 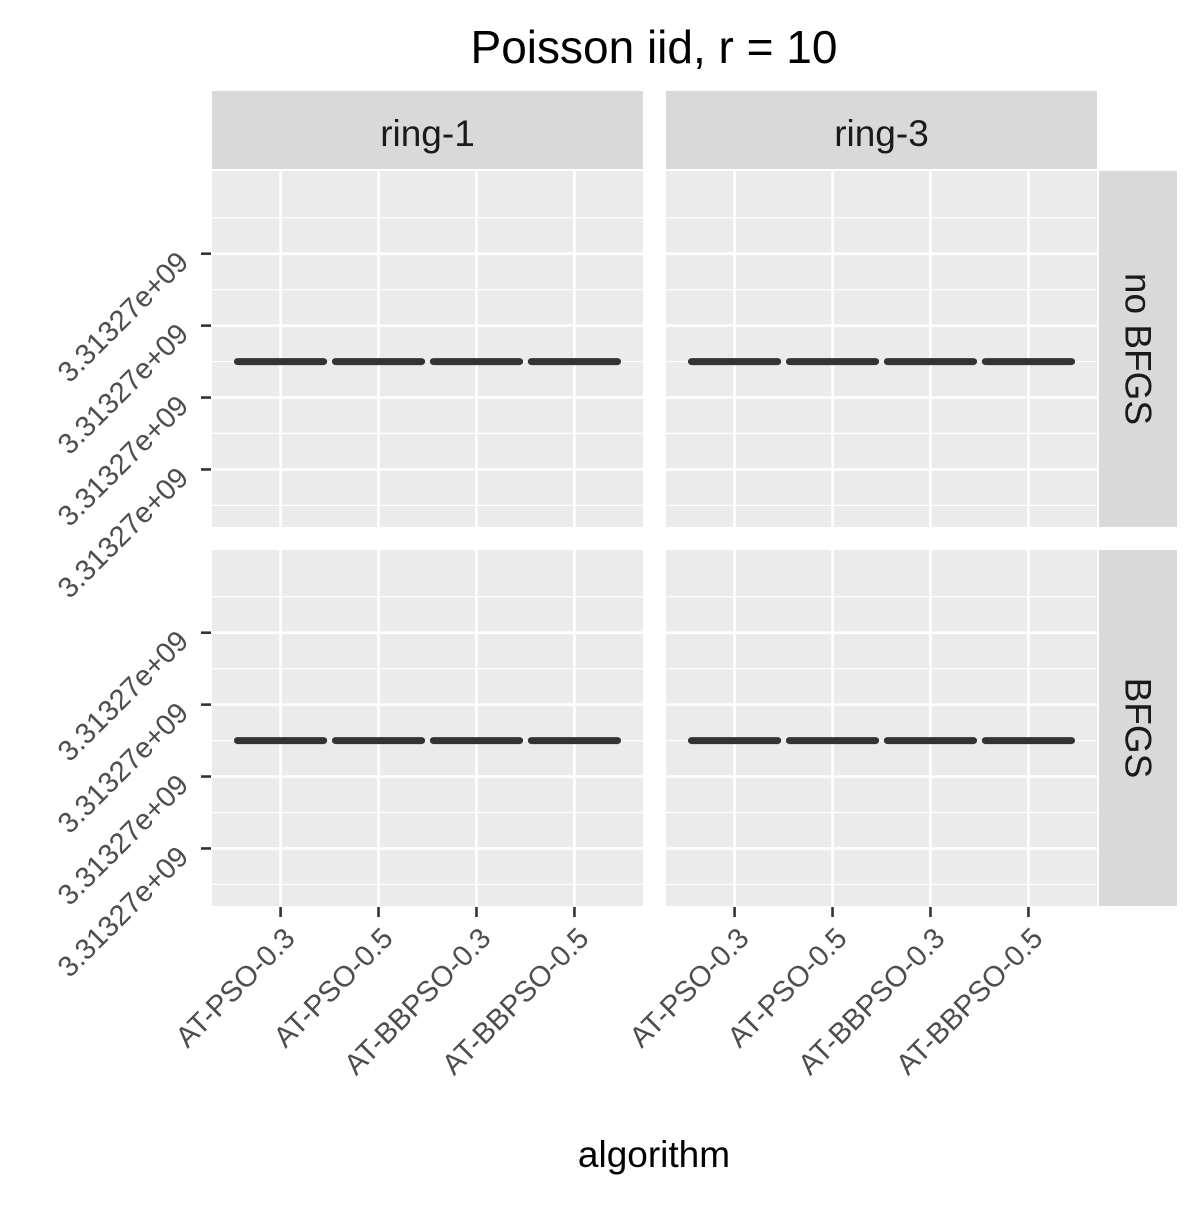 I want to click on facet-strip-label: ring-1, so click(x=427, y=133).